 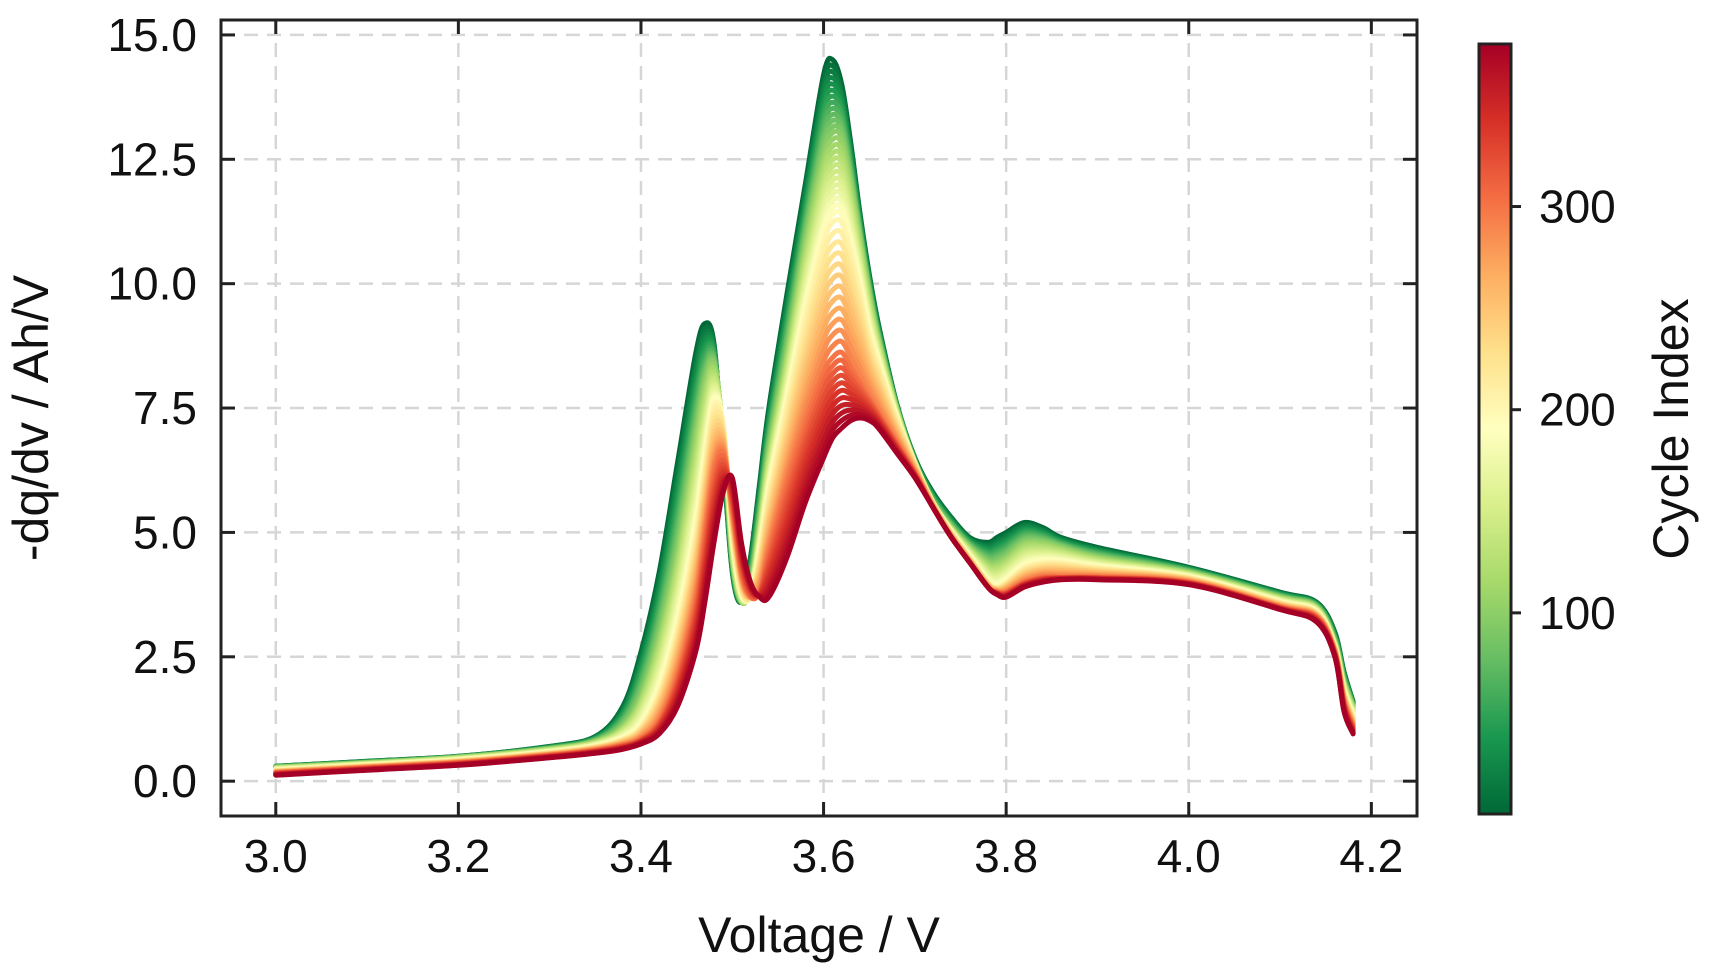 I want to click on y-tick-label: 15.0, so click(x=152, y=35).